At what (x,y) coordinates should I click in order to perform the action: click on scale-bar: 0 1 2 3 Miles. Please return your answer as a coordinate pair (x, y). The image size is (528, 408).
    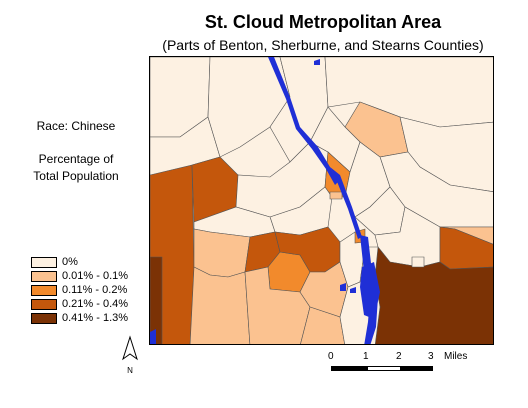
    Looking at the image, I should click on (416, 366).